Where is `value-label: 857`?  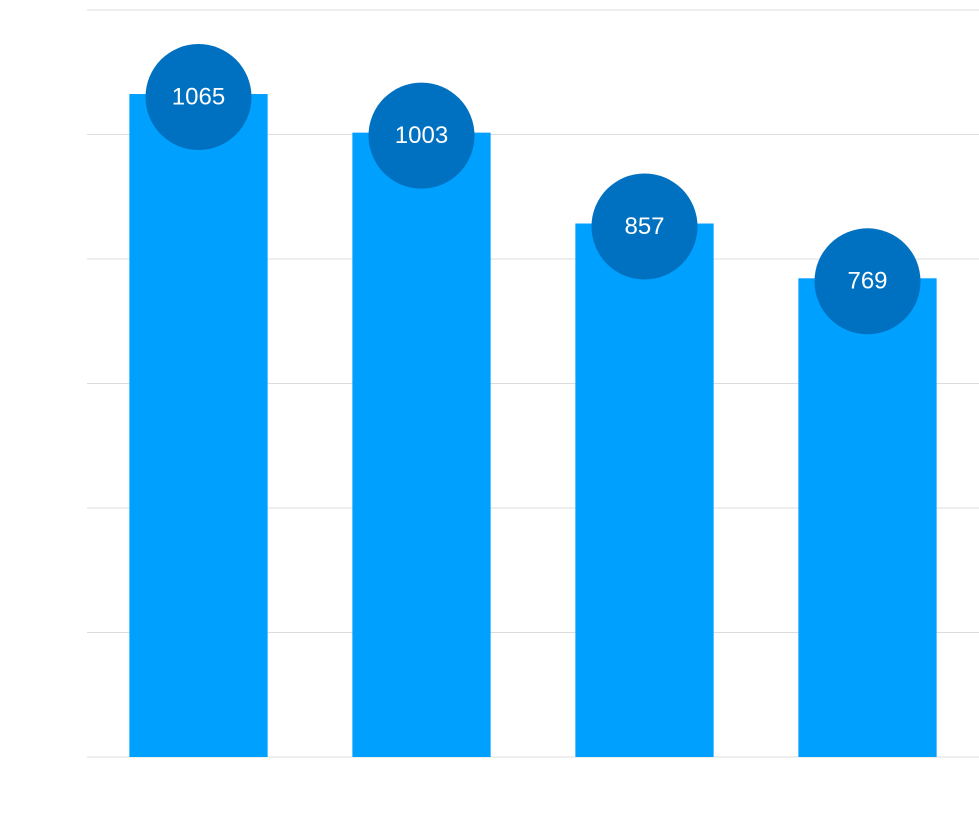
value-label: 857 is located at coordinates (644, 226).